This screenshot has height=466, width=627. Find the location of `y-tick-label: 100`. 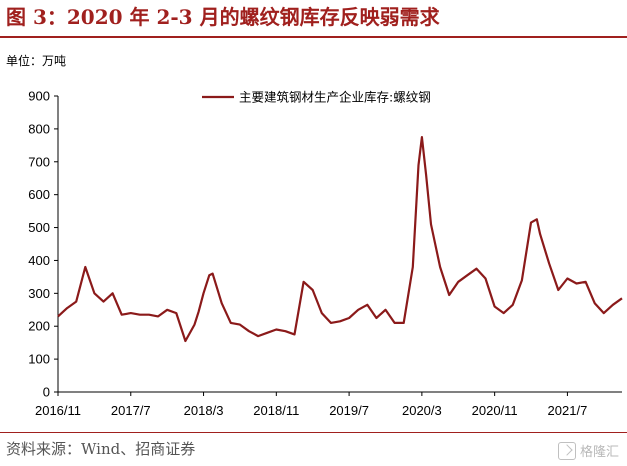

y-tick-label: 100 is located at coordinates (39, 359).